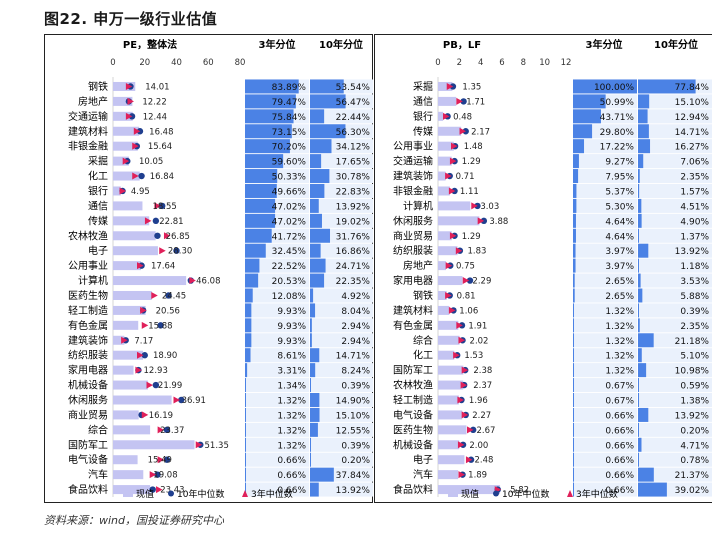 This screenshot has height=541, width=712. What do you see at coordinates (355, 312) in the screenshot?
I see `pe-pct10-value: 8.04%` at bounding box center [355, 312].